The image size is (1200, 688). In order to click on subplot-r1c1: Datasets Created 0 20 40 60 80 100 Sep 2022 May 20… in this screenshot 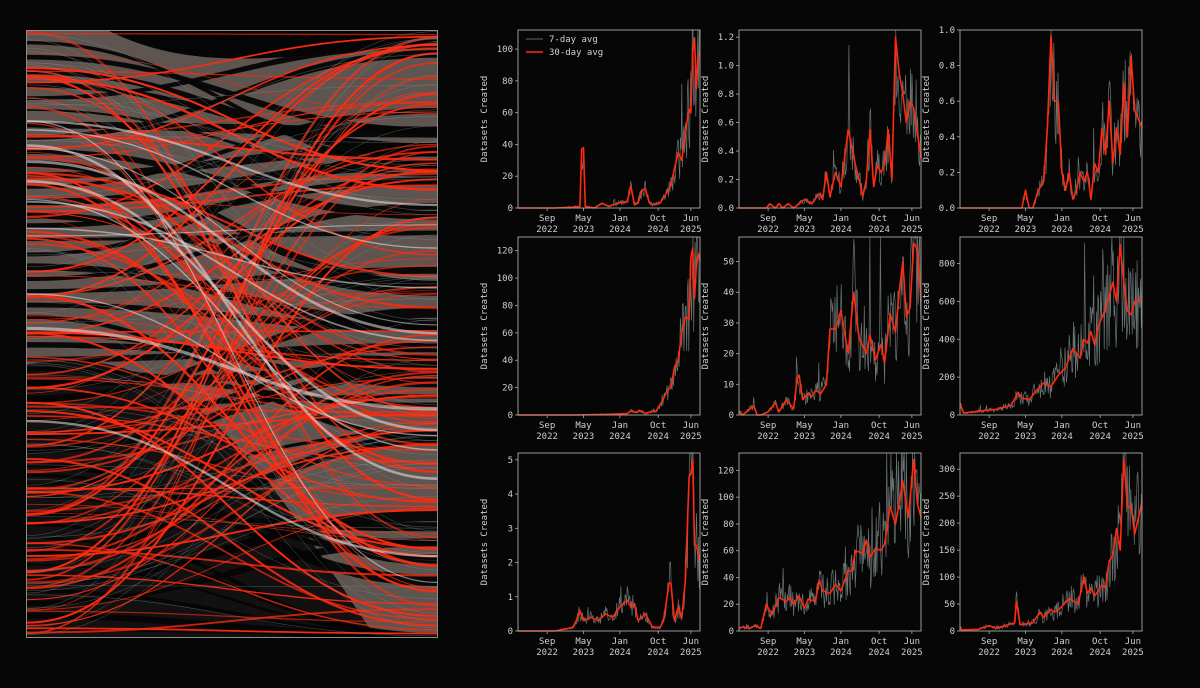, I will do `click(591, 135)`.